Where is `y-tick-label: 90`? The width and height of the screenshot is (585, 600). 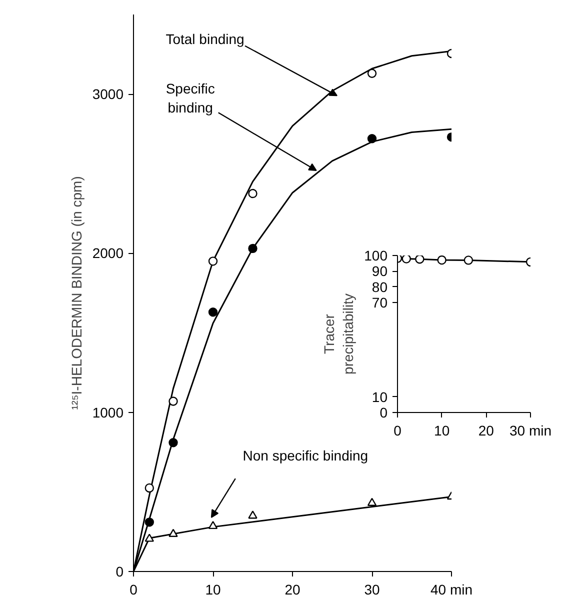
y-tick-label: 90 is located at coordinates (380, 271).